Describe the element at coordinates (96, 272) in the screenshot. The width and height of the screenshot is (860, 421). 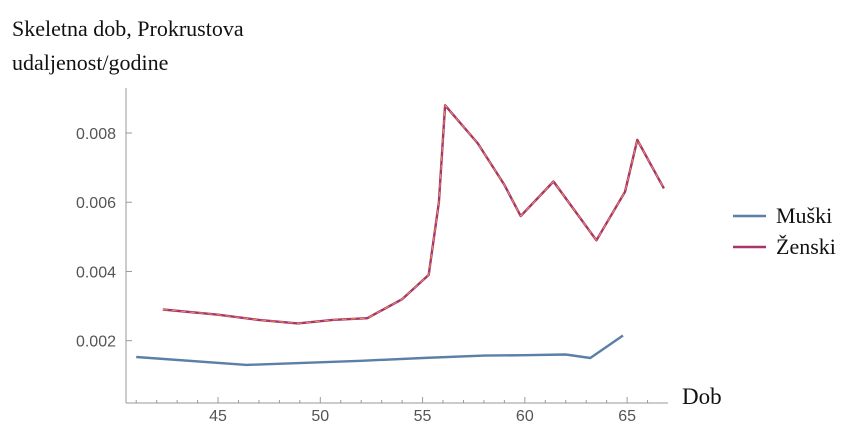
I see `y-tick-label: 0.004` at that location.